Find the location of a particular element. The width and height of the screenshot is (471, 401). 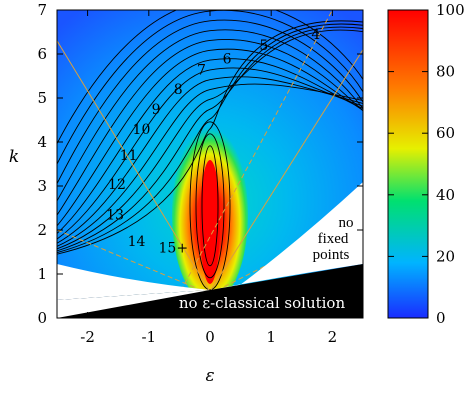

guide-line is located at coordinates (286, 255).